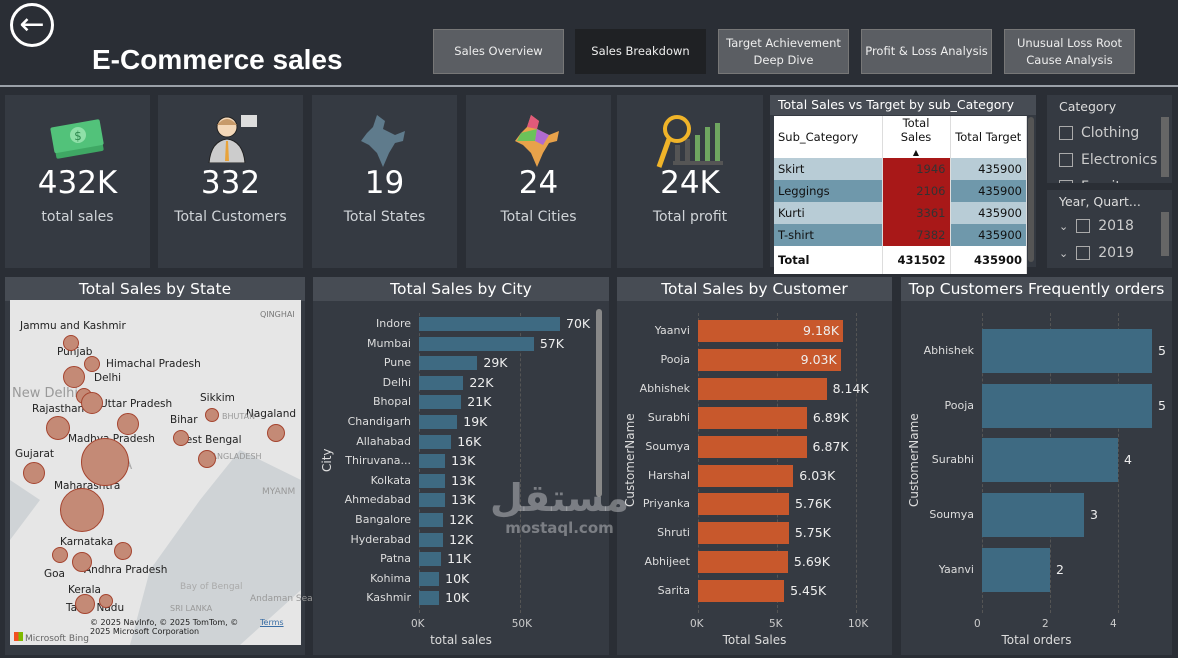 This screenshot has height=658, width=1178. What do you see at coordinates (668, 475) in the screenshot?
I see `category-label: Harshal` at bounding box center [668, 475].